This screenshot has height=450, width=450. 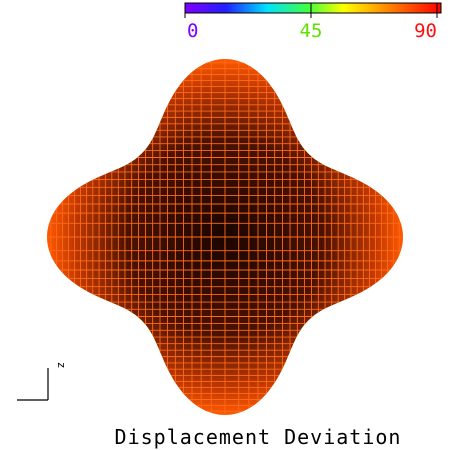 I want to click on tick-label: 0, so click(x=192, y=31).